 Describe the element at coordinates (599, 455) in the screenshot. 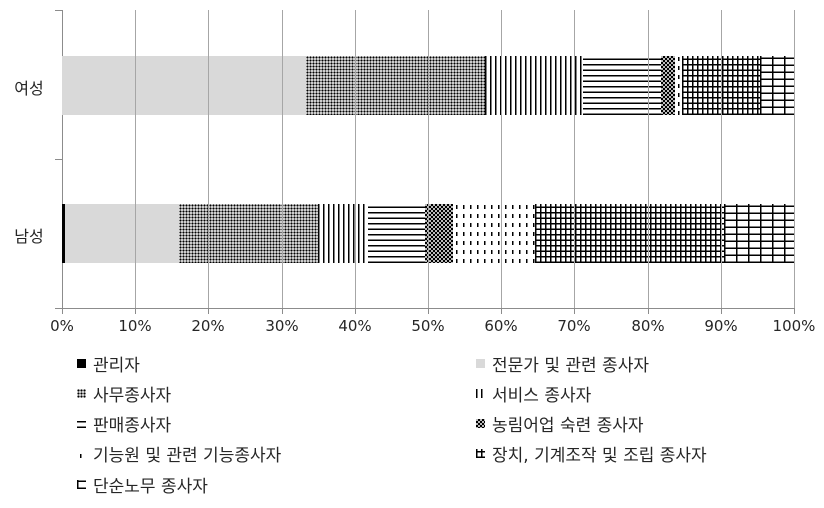

I see `legend-label: 장치, 기계조작 및 조립 종사자` at that location.